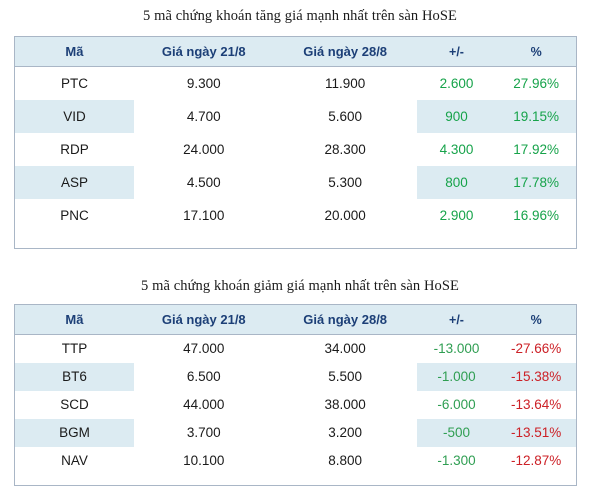 The image size is (600, 493). What do you see at coordinates (536, 116) in the screenshot?
I see `cell-percent: 19.15%` at bounding box center [536, 116].